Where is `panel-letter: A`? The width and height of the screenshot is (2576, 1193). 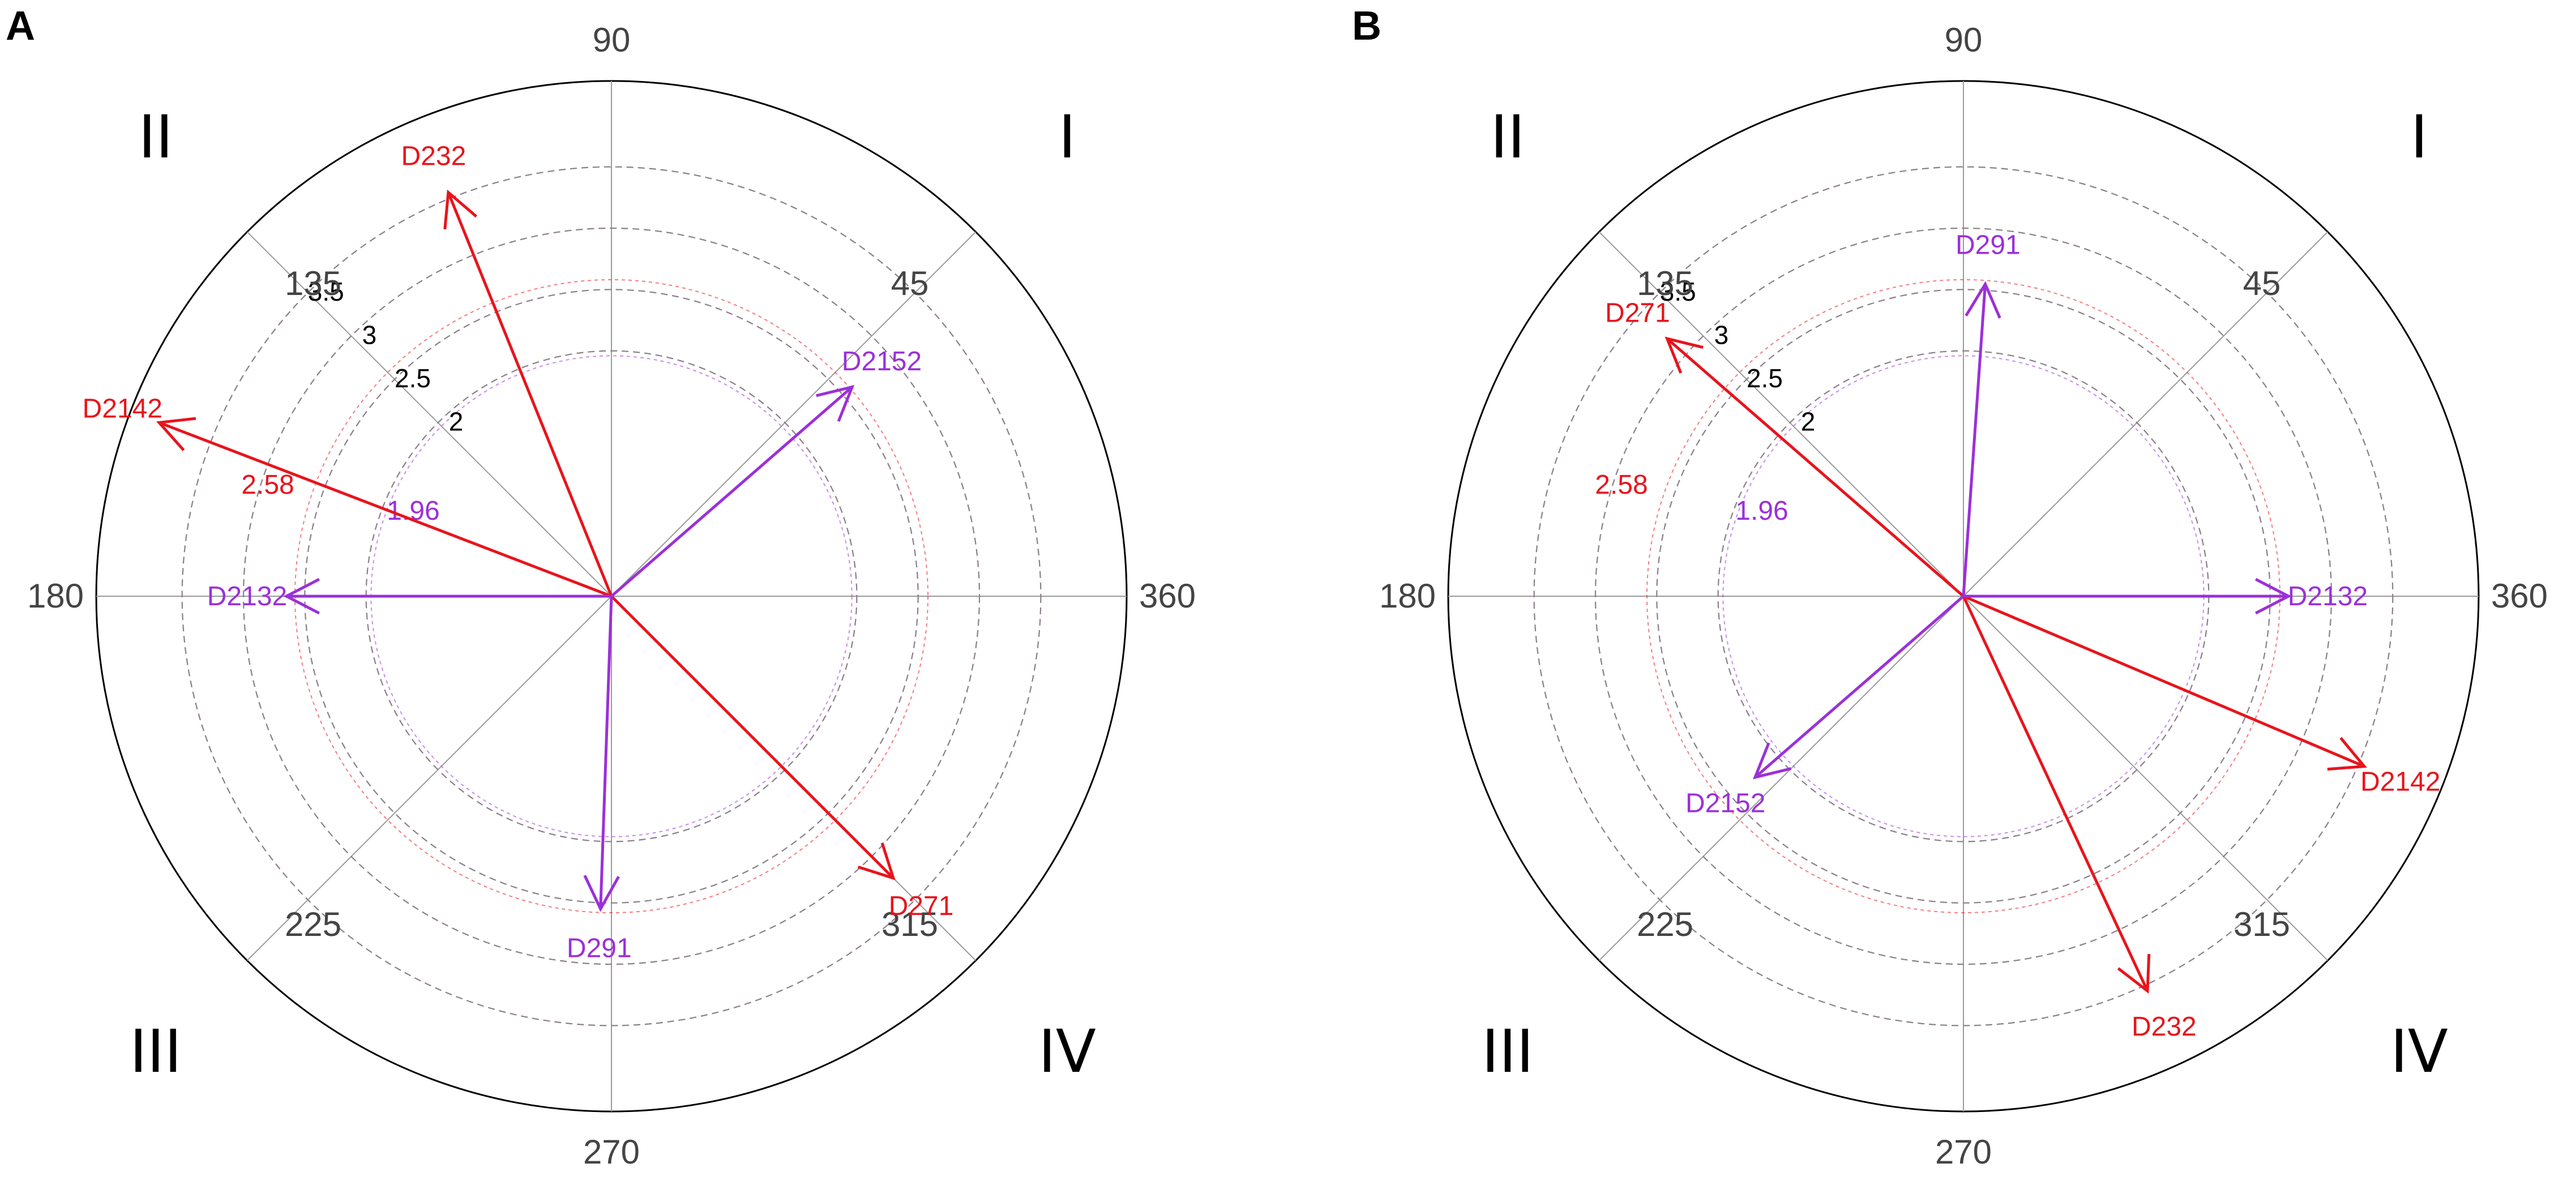 panel-letter: A is located at coordinates (20, 26).